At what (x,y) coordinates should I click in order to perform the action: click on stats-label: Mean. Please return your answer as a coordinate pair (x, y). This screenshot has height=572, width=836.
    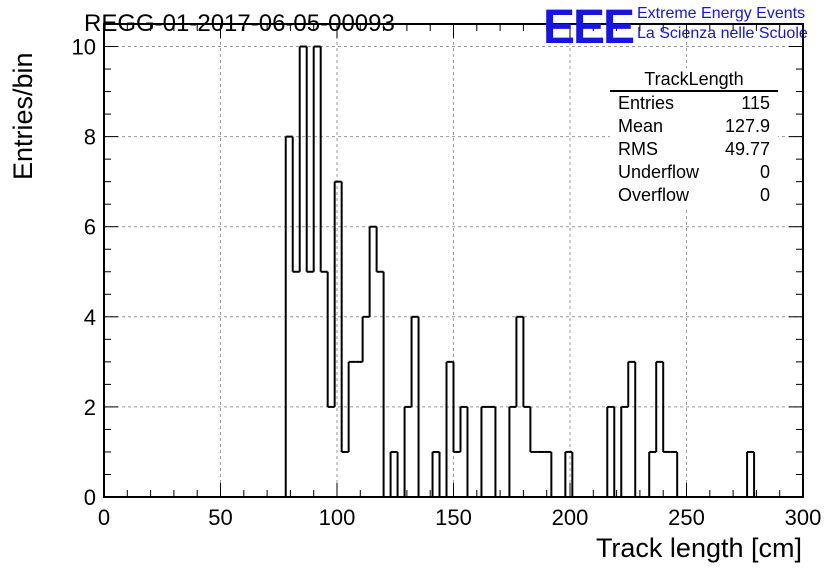
    Looking at the image, I should click on (641, 126).